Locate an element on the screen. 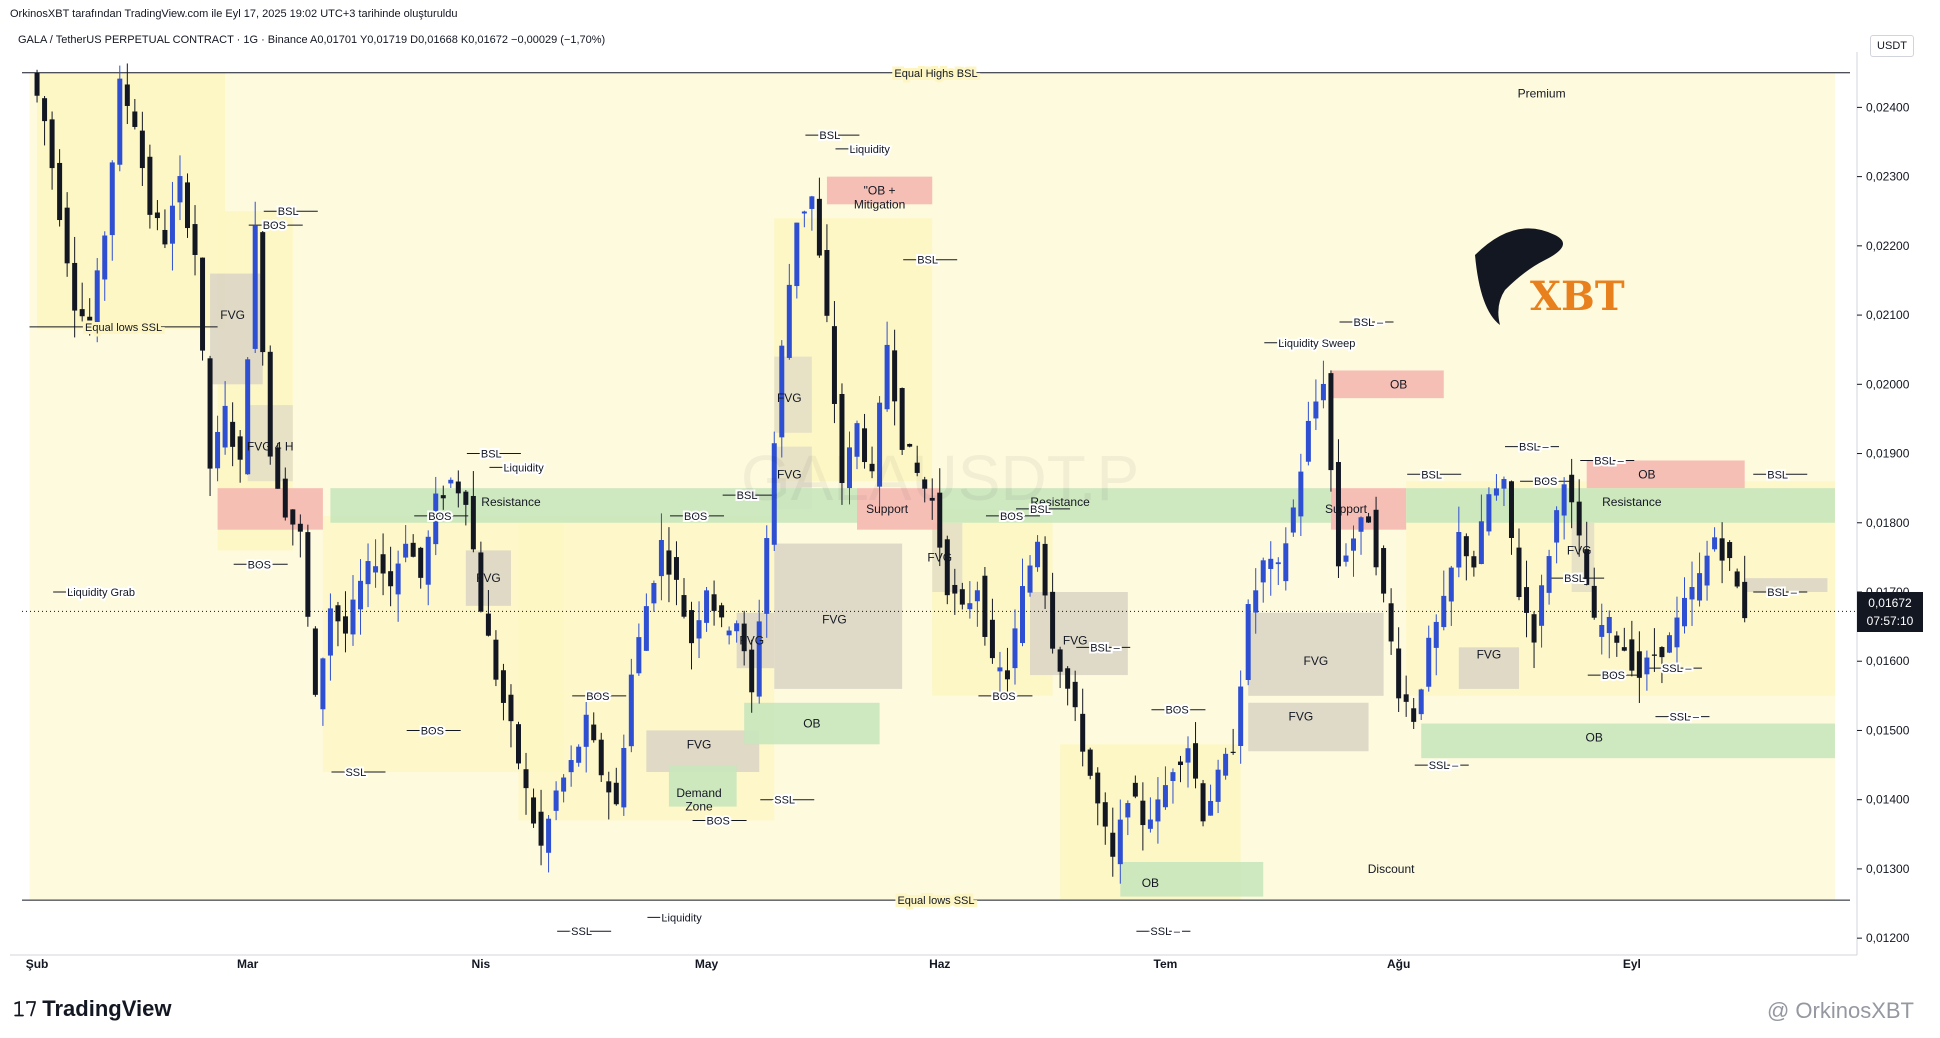  price-tick-label: 0,02400 is located at coordinates (1888, 107).